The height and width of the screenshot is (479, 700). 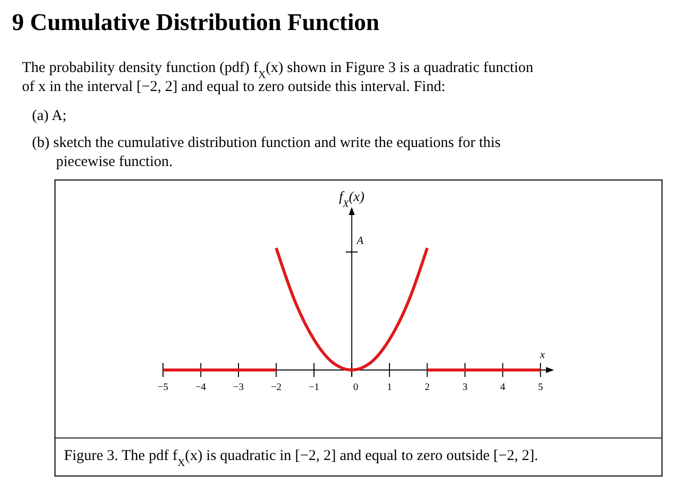 I want to click on x-tick-label: 1, so click(x=389, y=387).